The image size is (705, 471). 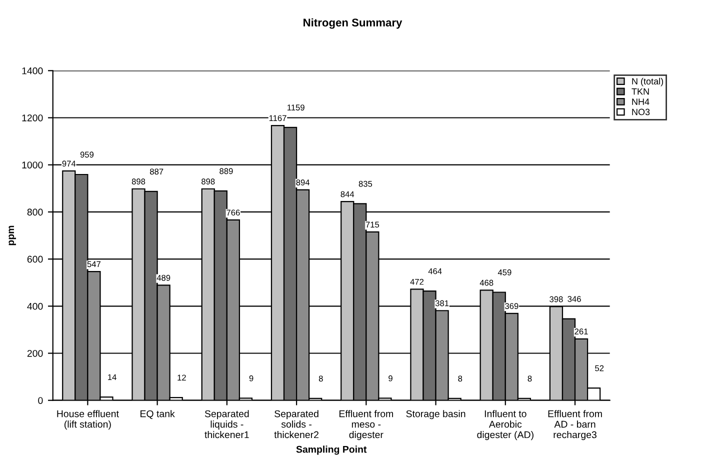 I want to click on data-label: 489, so click(x=163, y=277).